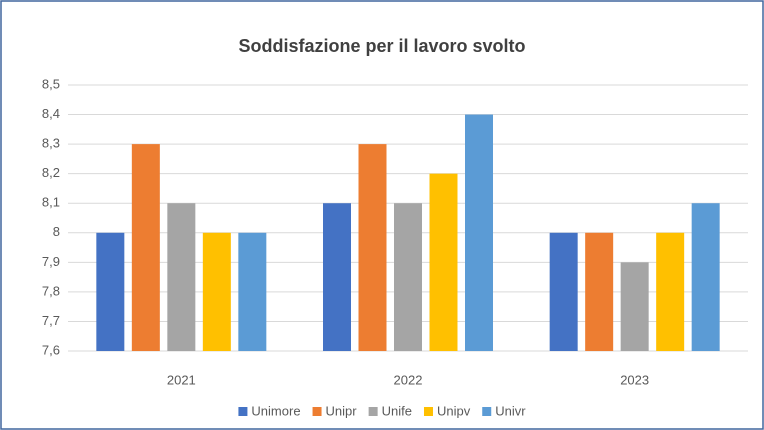  I want to click on y-tick-label: 8,3, so click(51, 143).